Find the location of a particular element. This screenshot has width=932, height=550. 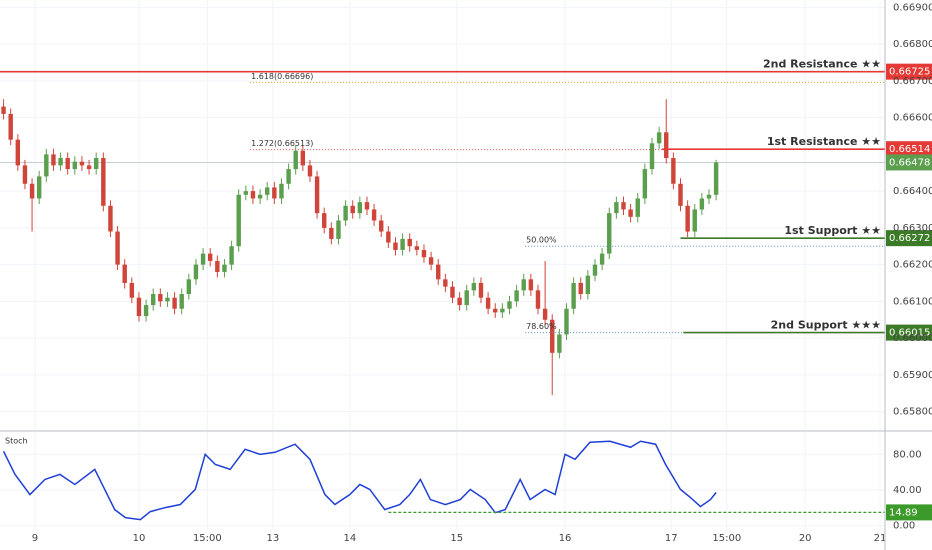

fib-label: 1.272(0.66513) is located at coordinates (282, 143).